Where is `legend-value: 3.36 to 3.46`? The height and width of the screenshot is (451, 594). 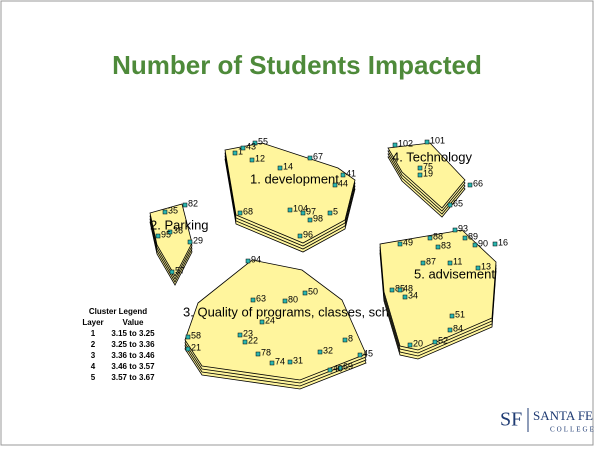 legend-value: 3.36 to 3.46 is located at coordinates (133, 355).